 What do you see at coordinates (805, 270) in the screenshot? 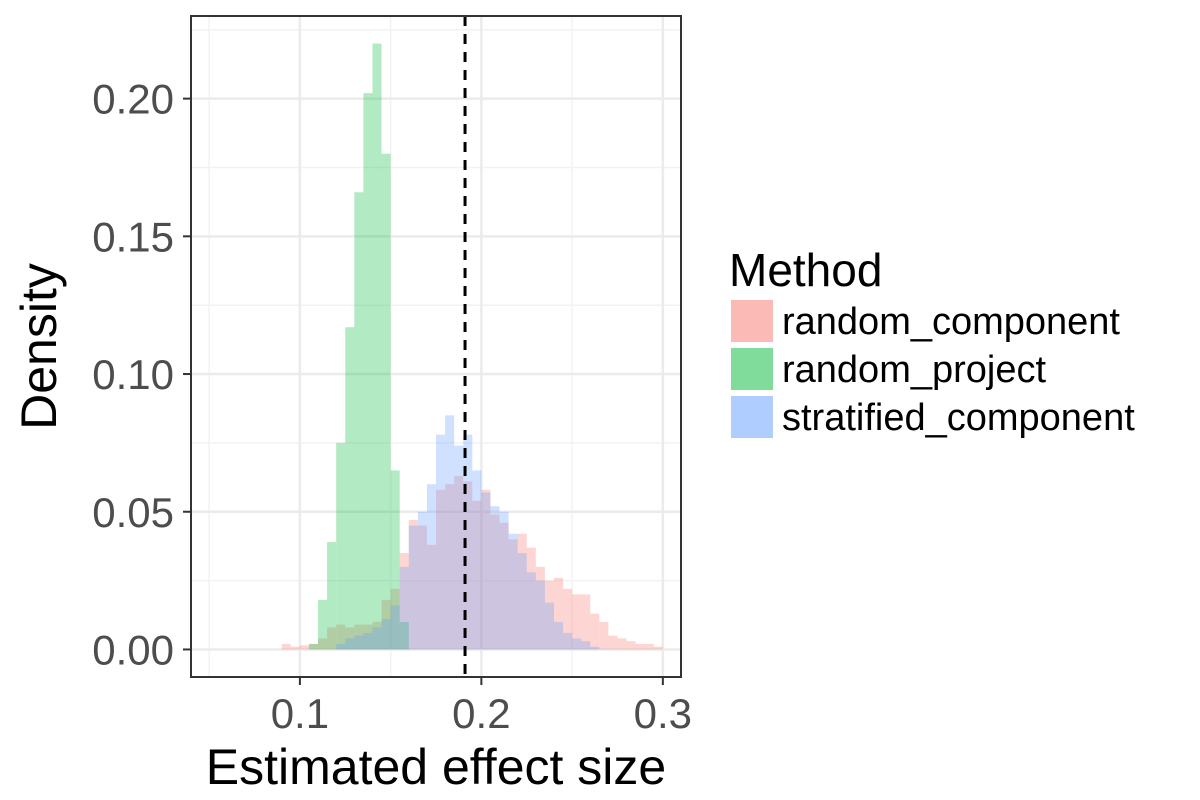
I see `legend-title: Method` at bounding box center [805, 270].